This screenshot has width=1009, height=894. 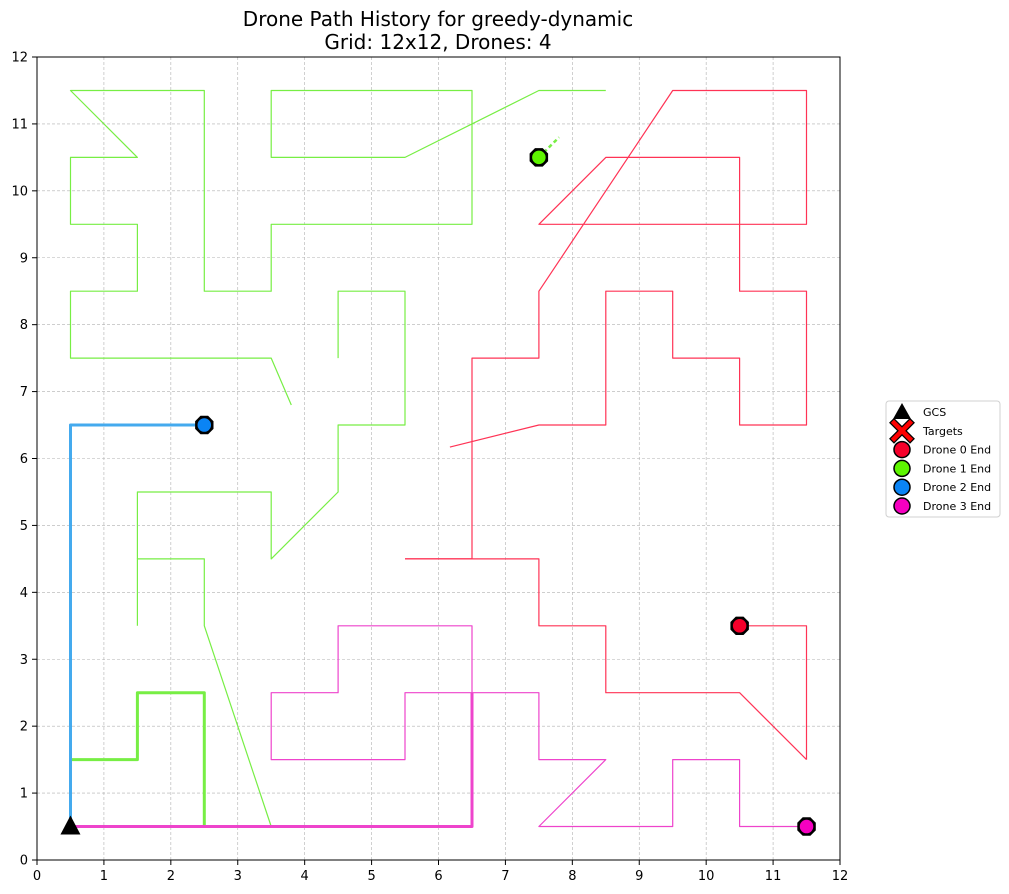 I want to click on y-tick-label: 11, so click(x=19, y=124).